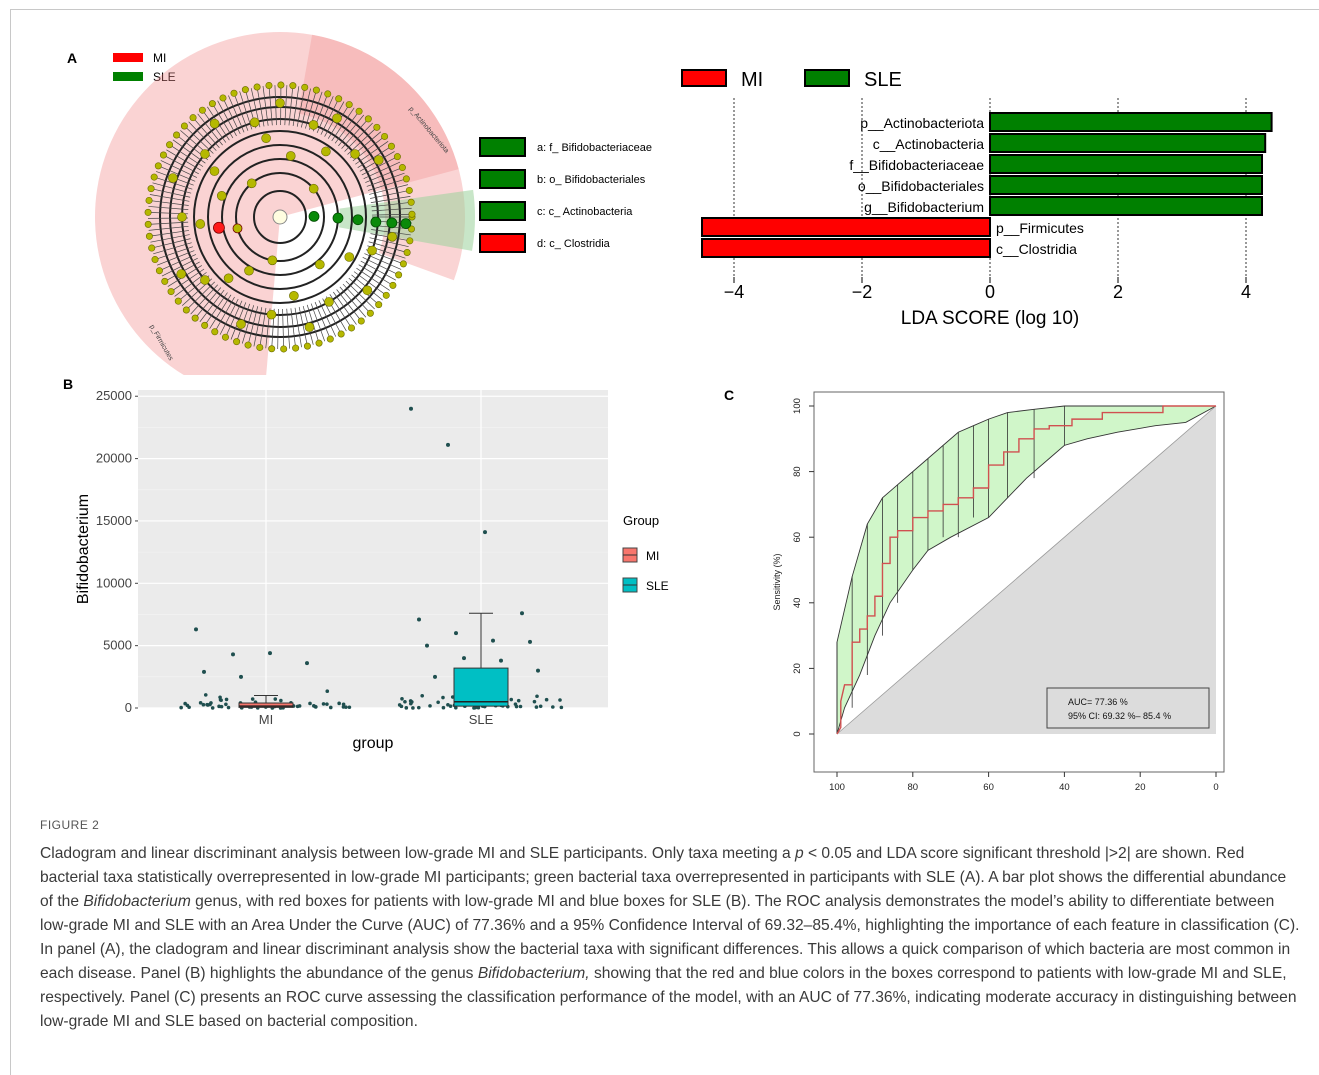  What do you see at coordinates (219, 227) in the screenshot?
I see `mi-biomarker-node` at bounding box center [219, 227].